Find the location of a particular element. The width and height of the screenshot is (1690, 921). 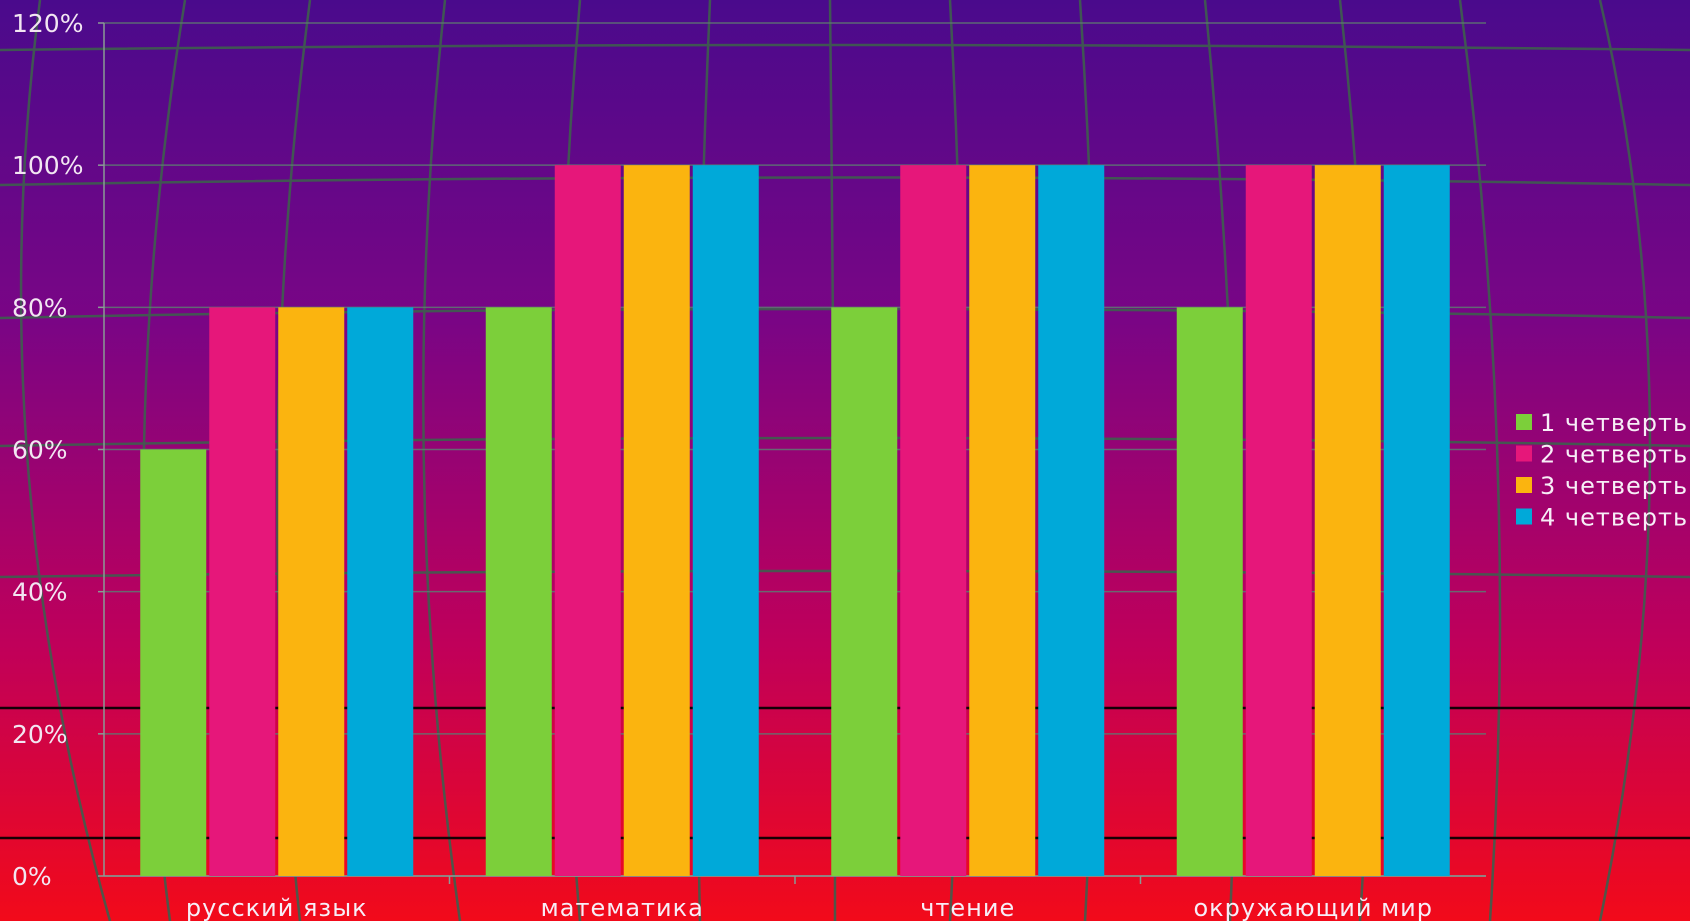

y-tick-label: 60% is located at coordinates (40, 450).